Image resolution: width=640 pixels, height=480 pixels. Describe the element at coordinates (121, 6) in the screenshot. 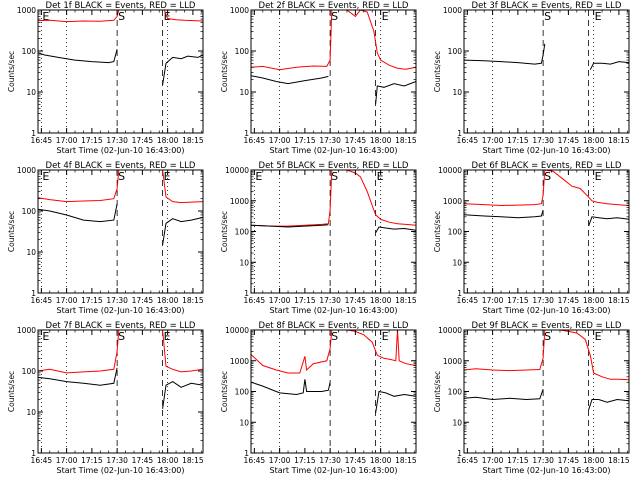

I see `panel-title: Det 1f BLACK = Events, RED = LLD` at that location.